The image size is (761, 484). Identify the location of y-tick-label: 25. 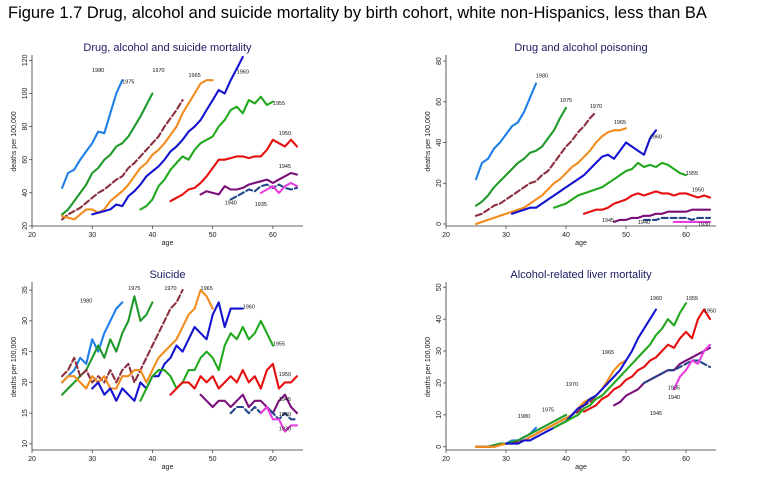
(25, 352).